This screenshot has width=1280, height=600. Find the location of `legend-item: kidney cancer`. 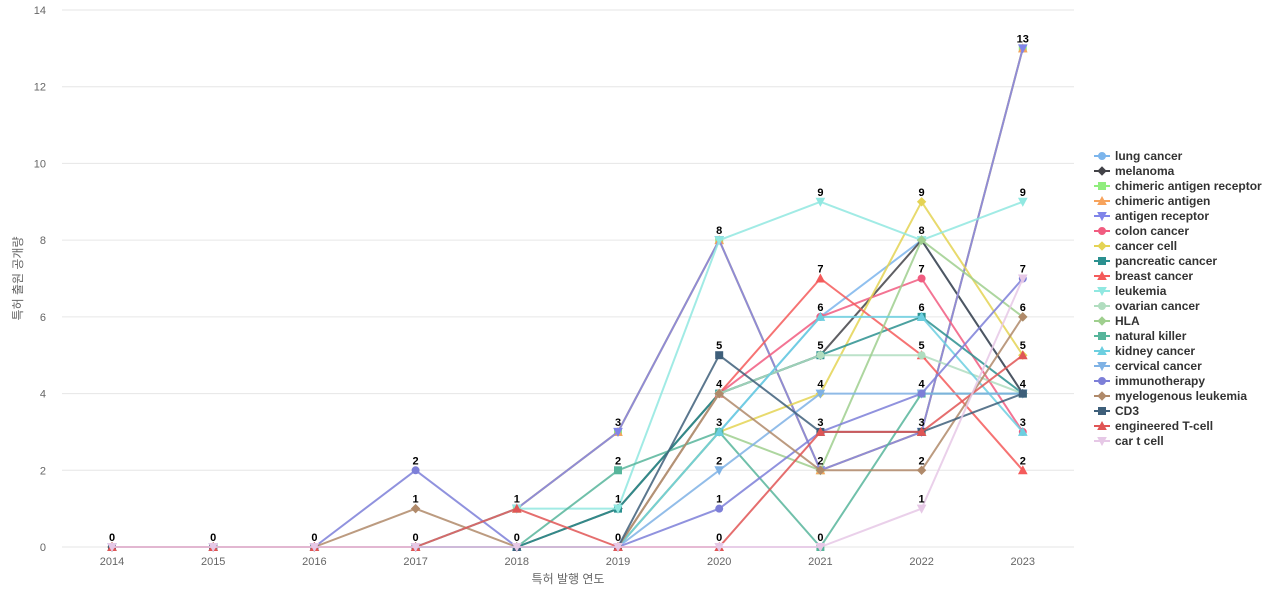

legend-item: kidney cancer is located at coordinates (1144, 351).